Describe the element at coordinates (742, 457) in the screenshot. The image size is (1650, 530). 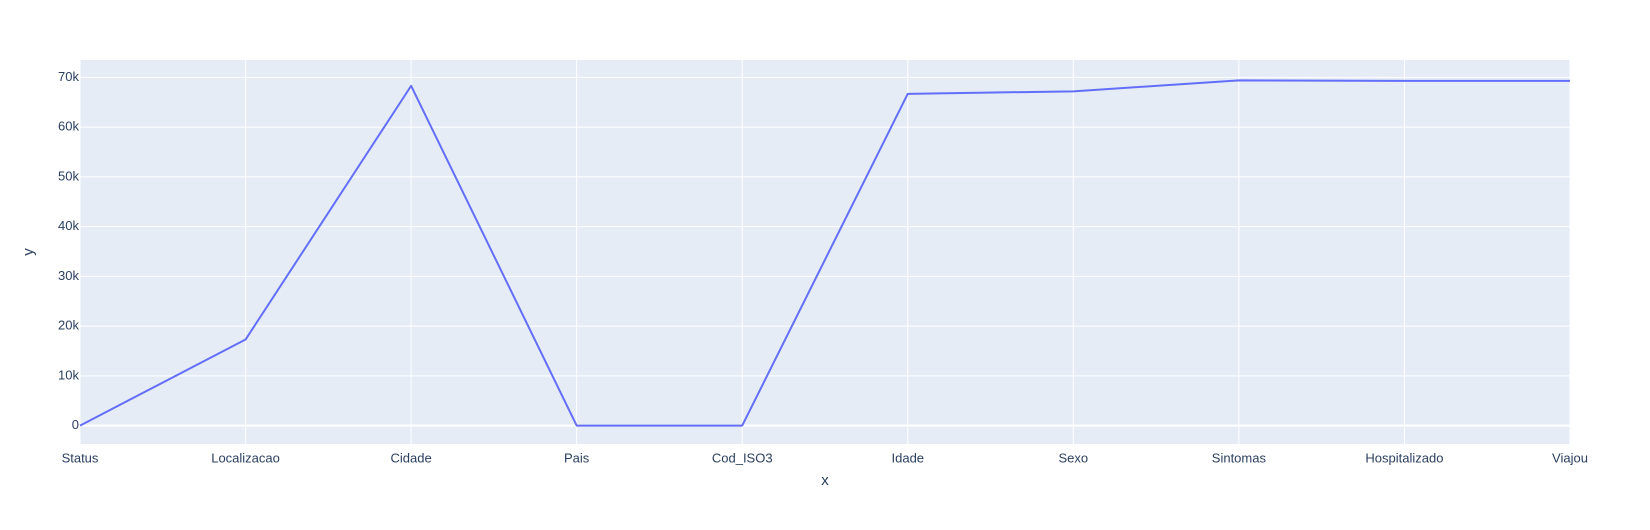
I see `x-tick-label: Cod_ISO3` at that location.